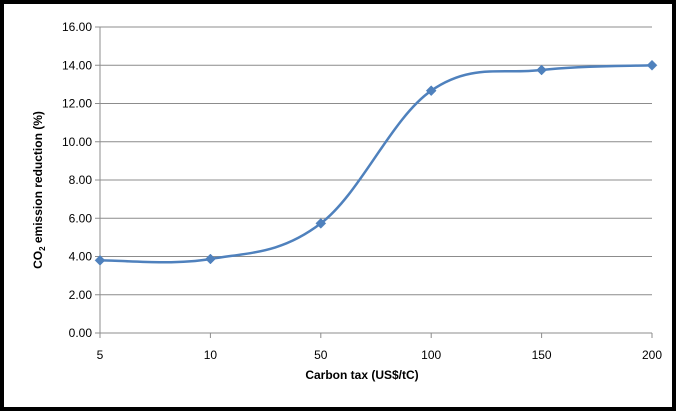 The image size is (676, 412). I want to click on y-tick-label-3: 6.00, so click(81, 218).